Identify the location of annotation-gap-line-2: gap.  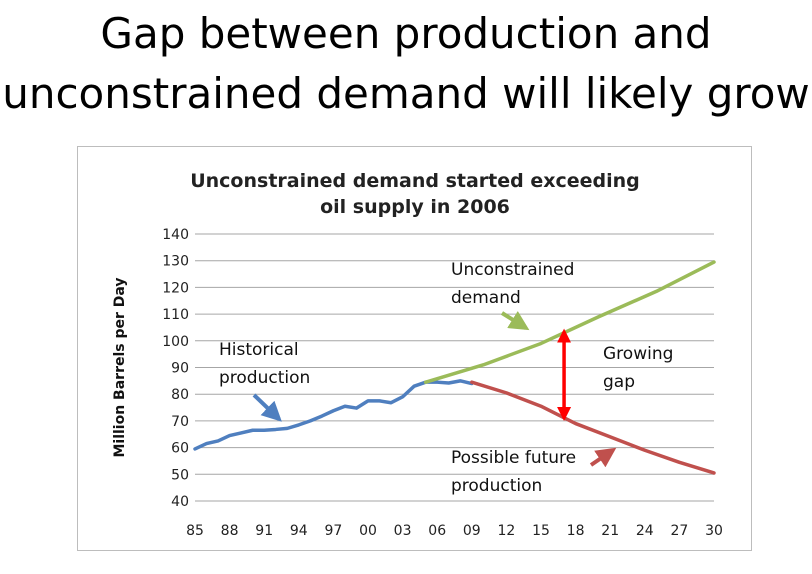
(619, 382).